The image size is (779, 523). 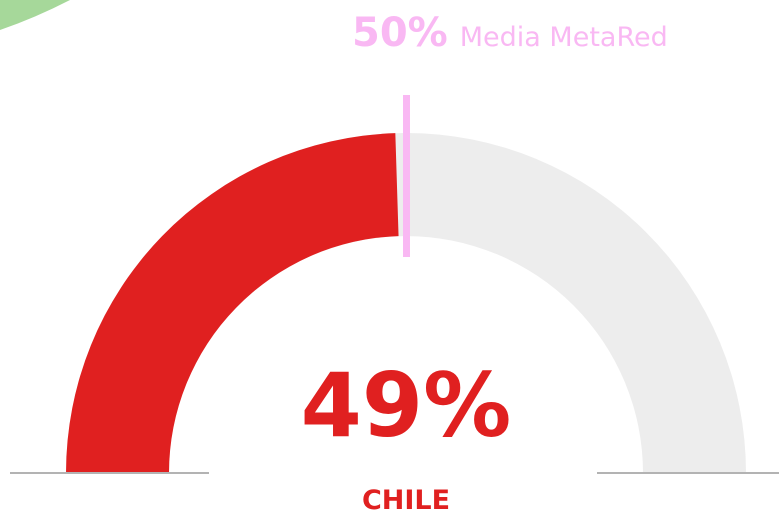 I want to click on benchmark-value: 50%, so click(x=400, y=33).